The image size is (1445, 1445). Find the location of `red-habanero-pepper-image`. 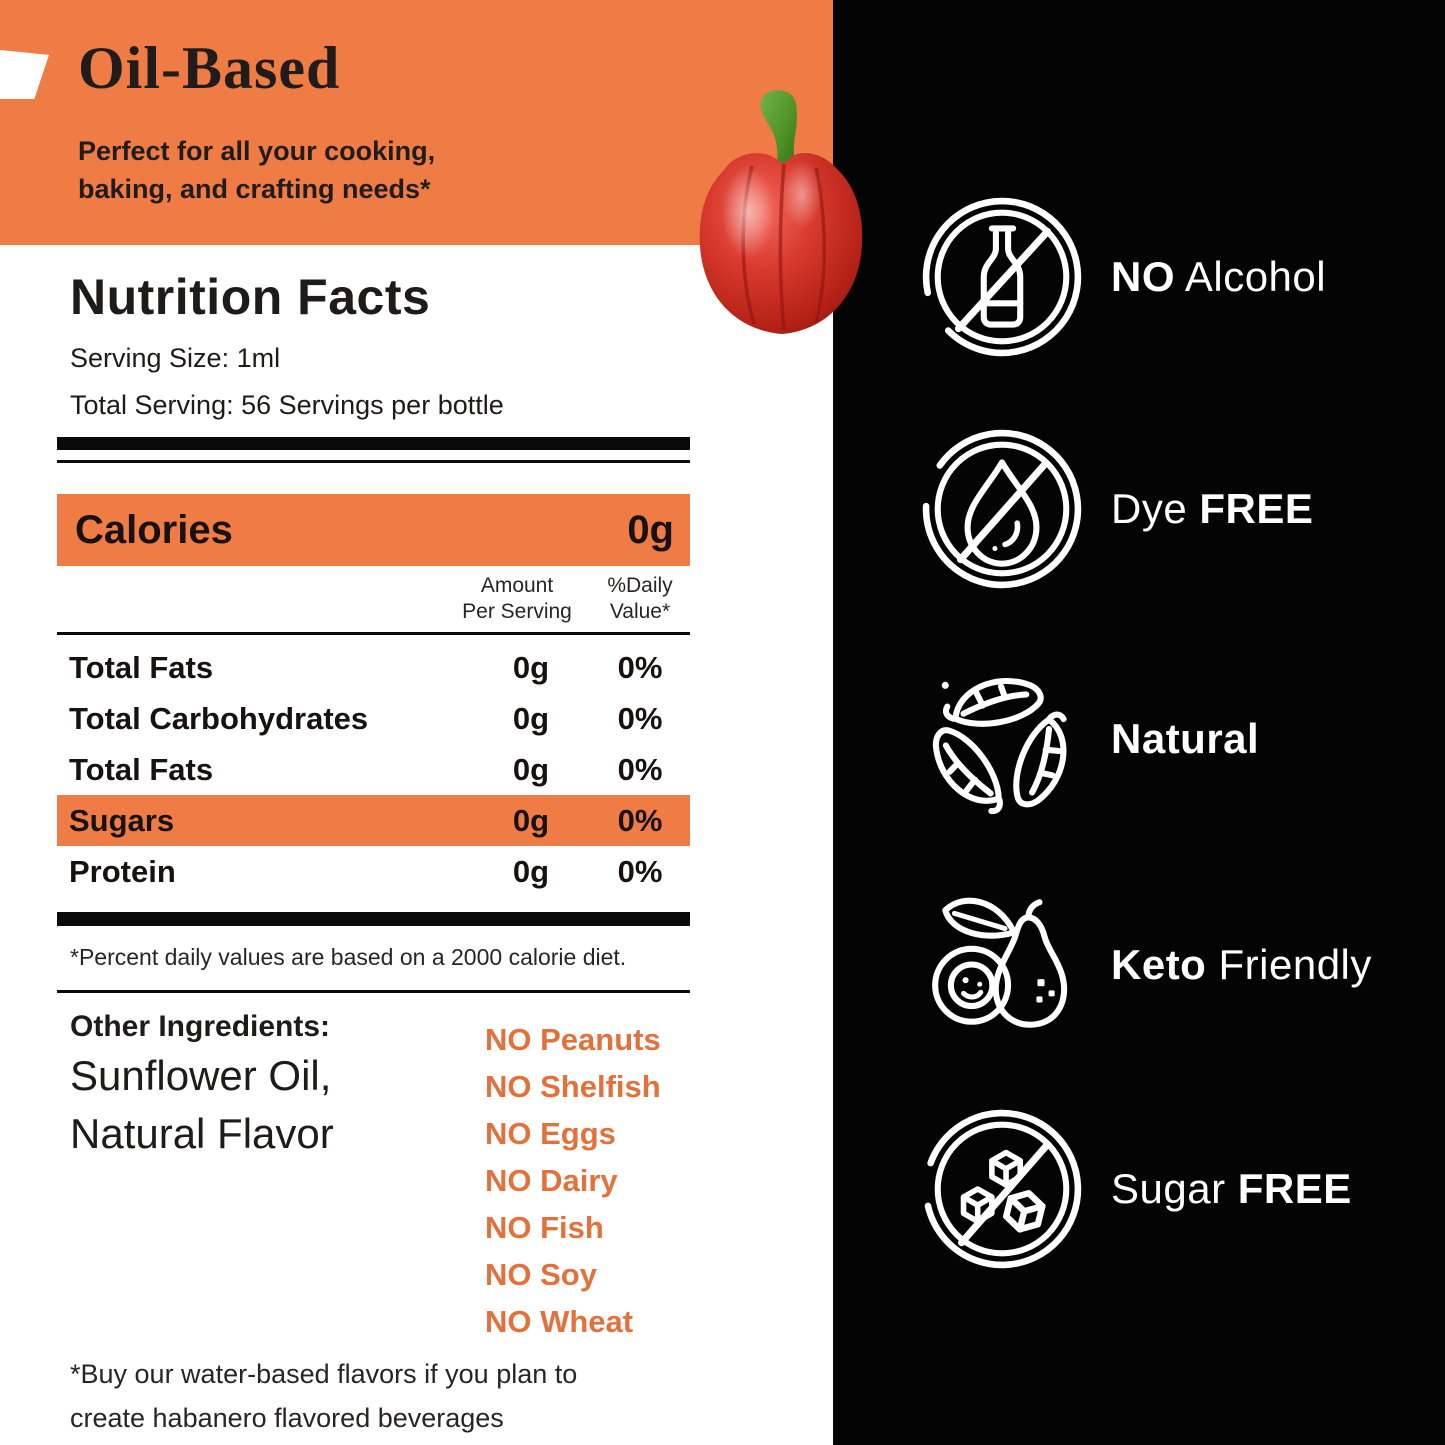

red-habanero-pepper-image is located at coordinates (781, 212).